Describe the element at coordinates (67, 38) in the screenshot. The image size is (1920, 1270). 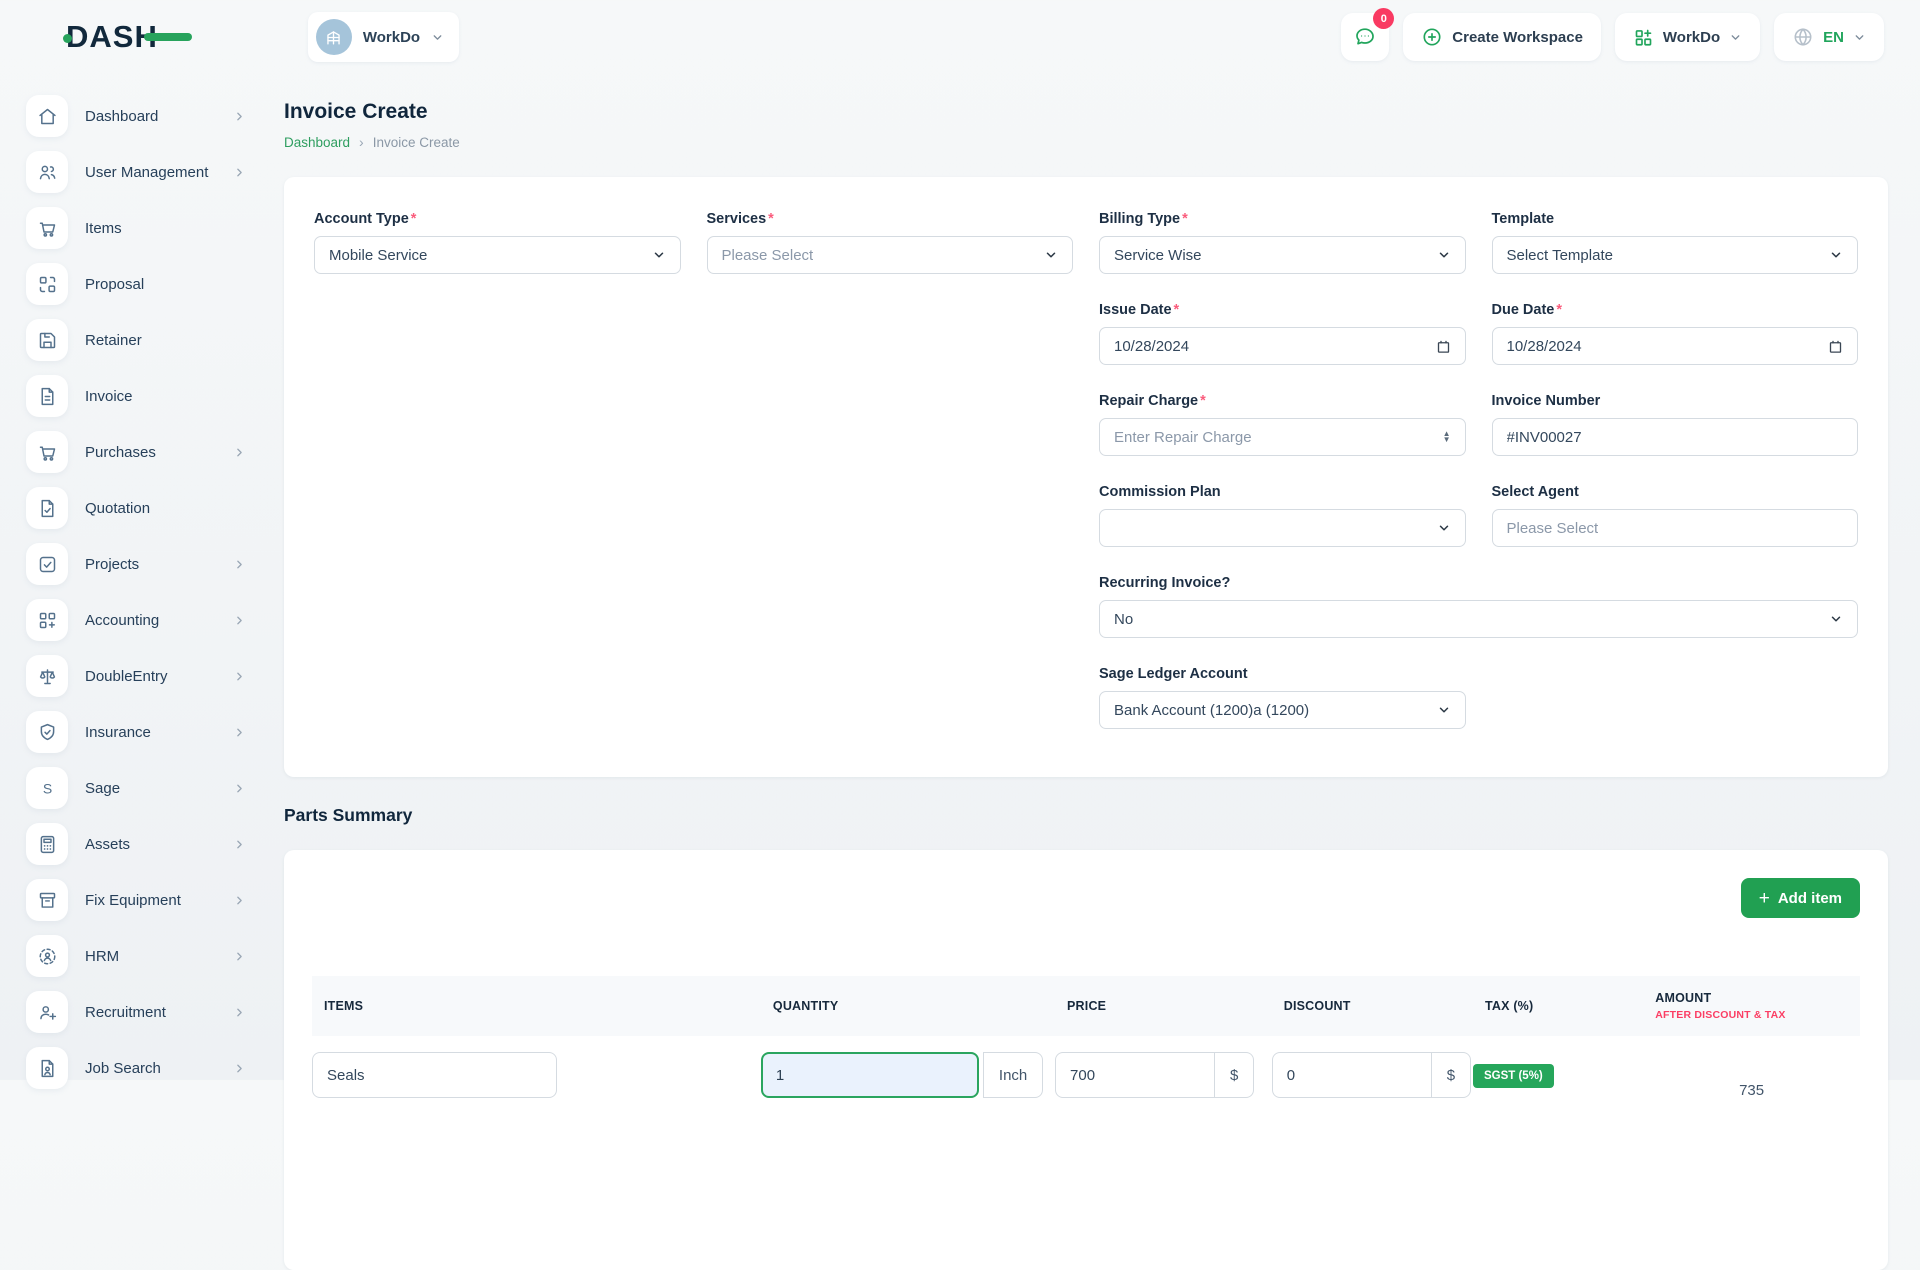
I see `logo-dot` at that location.